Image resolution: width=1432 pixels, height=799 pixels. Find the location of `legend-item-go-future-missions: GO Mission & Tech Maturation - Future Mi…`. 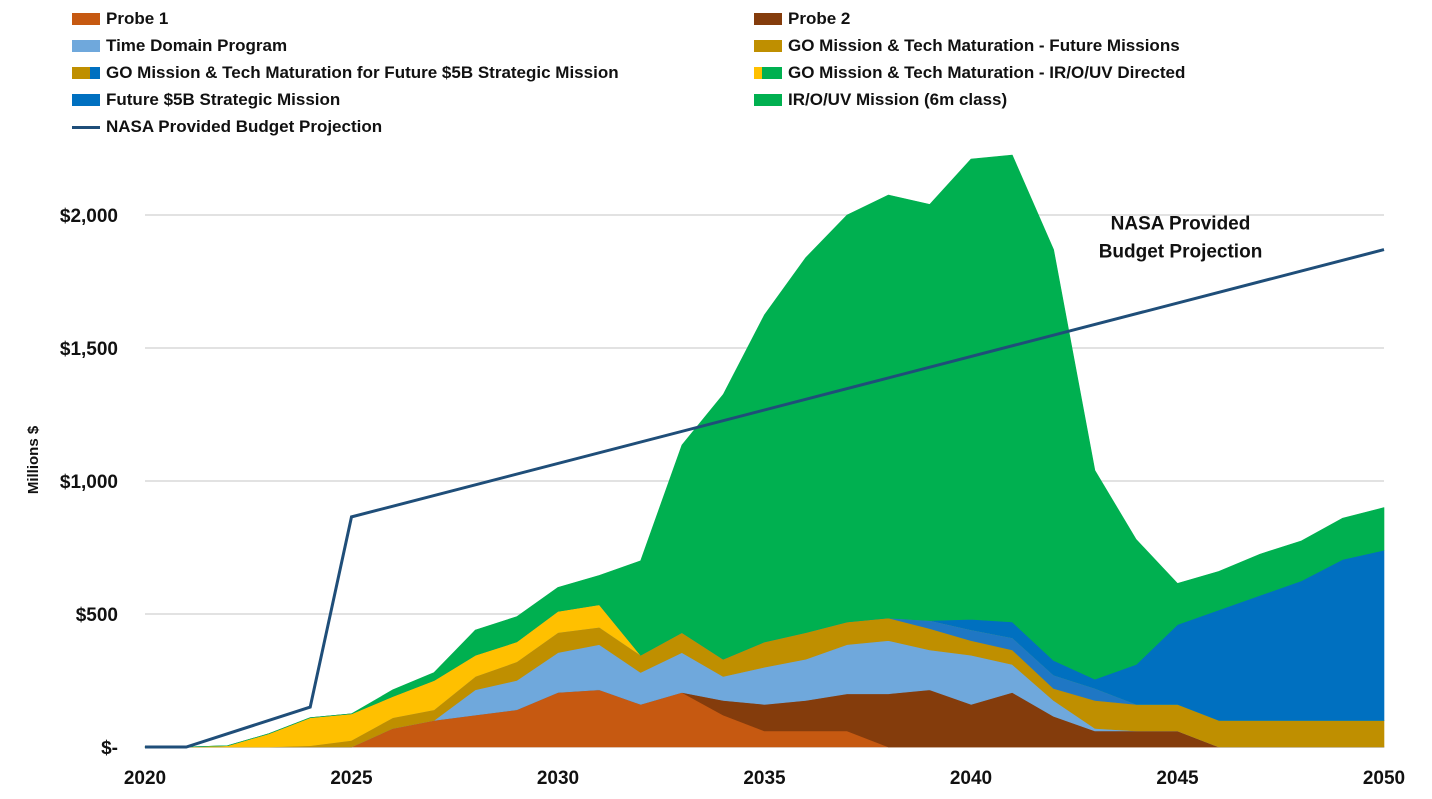

legend-item-go-future-missions: GO Mission & Tech Maturation - Future Mi… is located at coordinates (967, 46).